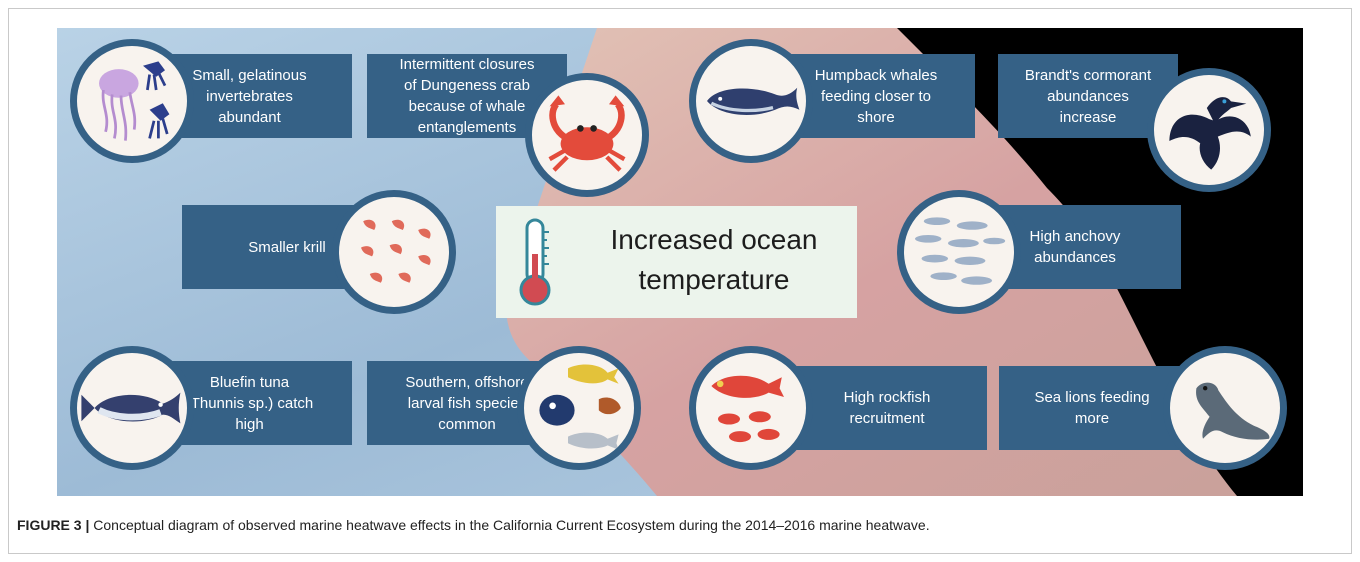 The image size is (1360, 562). I want to click on center-title: Increased ocean temperature, so click(714, 259).